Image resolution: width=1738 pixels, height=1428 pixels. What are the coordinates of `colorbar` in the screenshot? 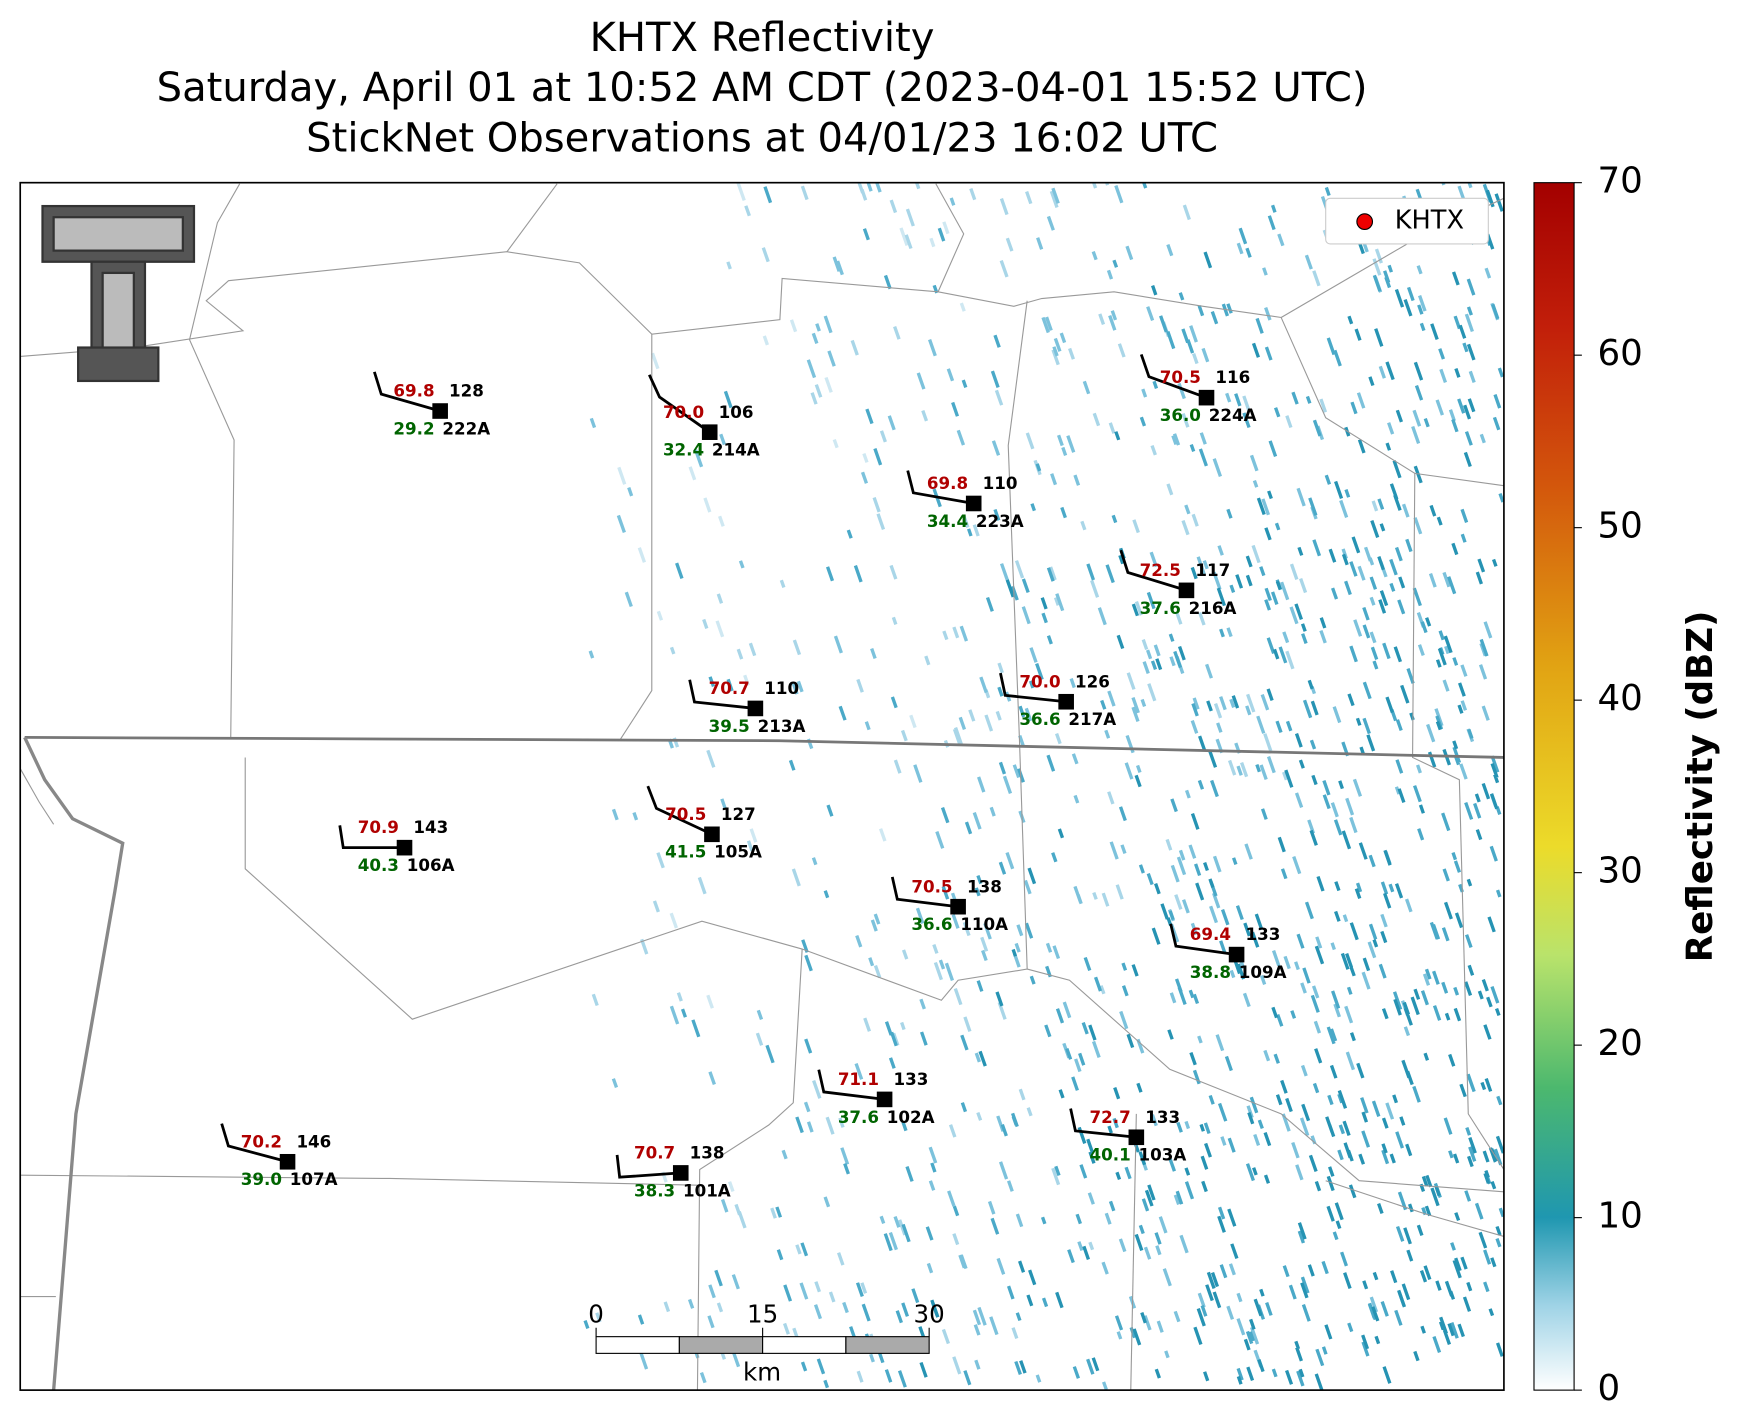 It's located at (1554, 786).